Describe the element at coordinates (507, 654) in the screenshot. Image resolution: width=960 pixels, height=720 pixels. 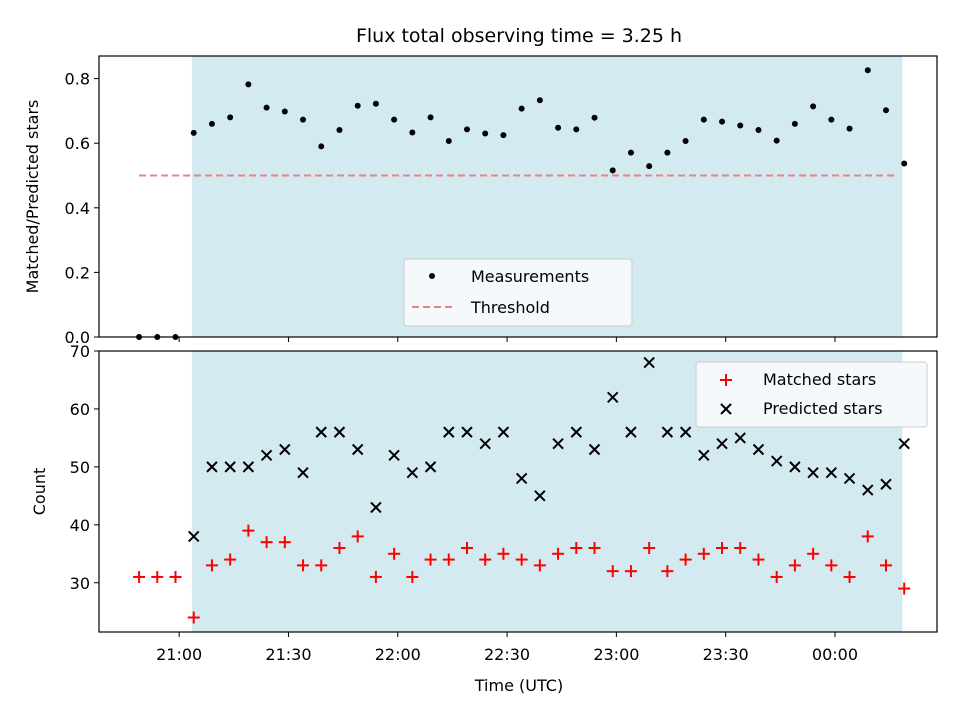
I see `bottom-x-tick-label: 22:30` at that location.